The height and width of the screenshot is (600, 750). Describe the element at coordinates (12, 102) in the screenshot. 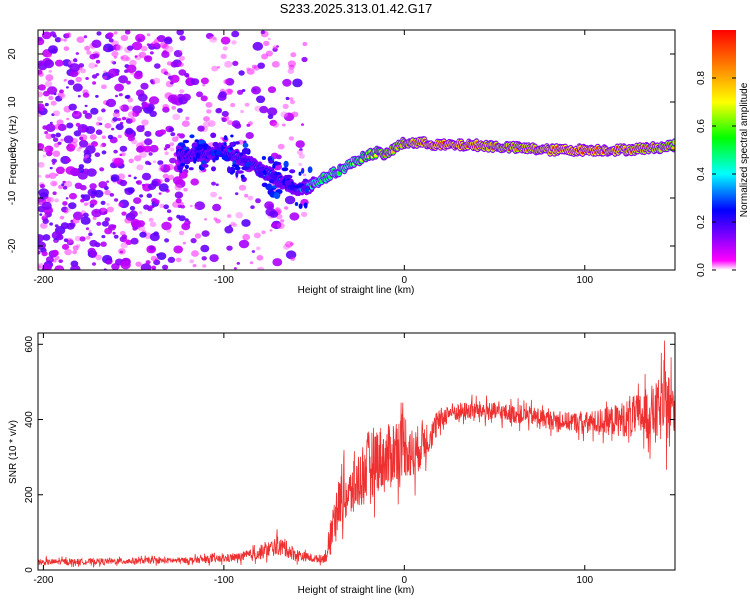

I see `y-tick-label: 10` at that location.